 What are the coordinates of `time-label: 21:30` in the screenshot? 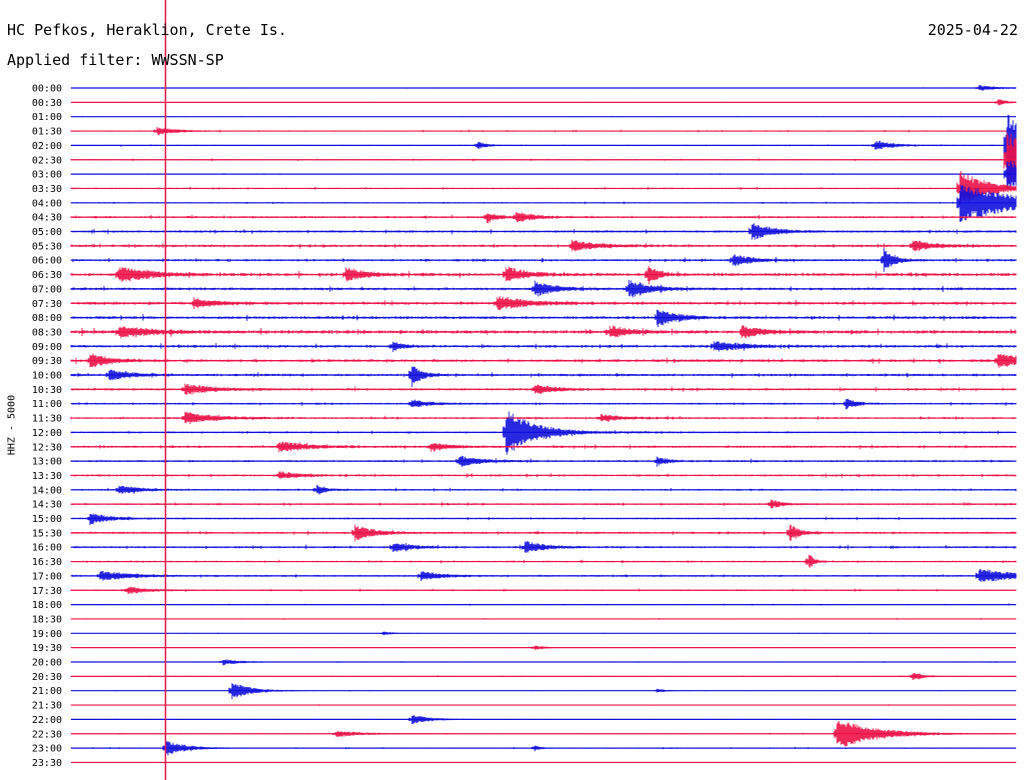 It's located at (47, 706).